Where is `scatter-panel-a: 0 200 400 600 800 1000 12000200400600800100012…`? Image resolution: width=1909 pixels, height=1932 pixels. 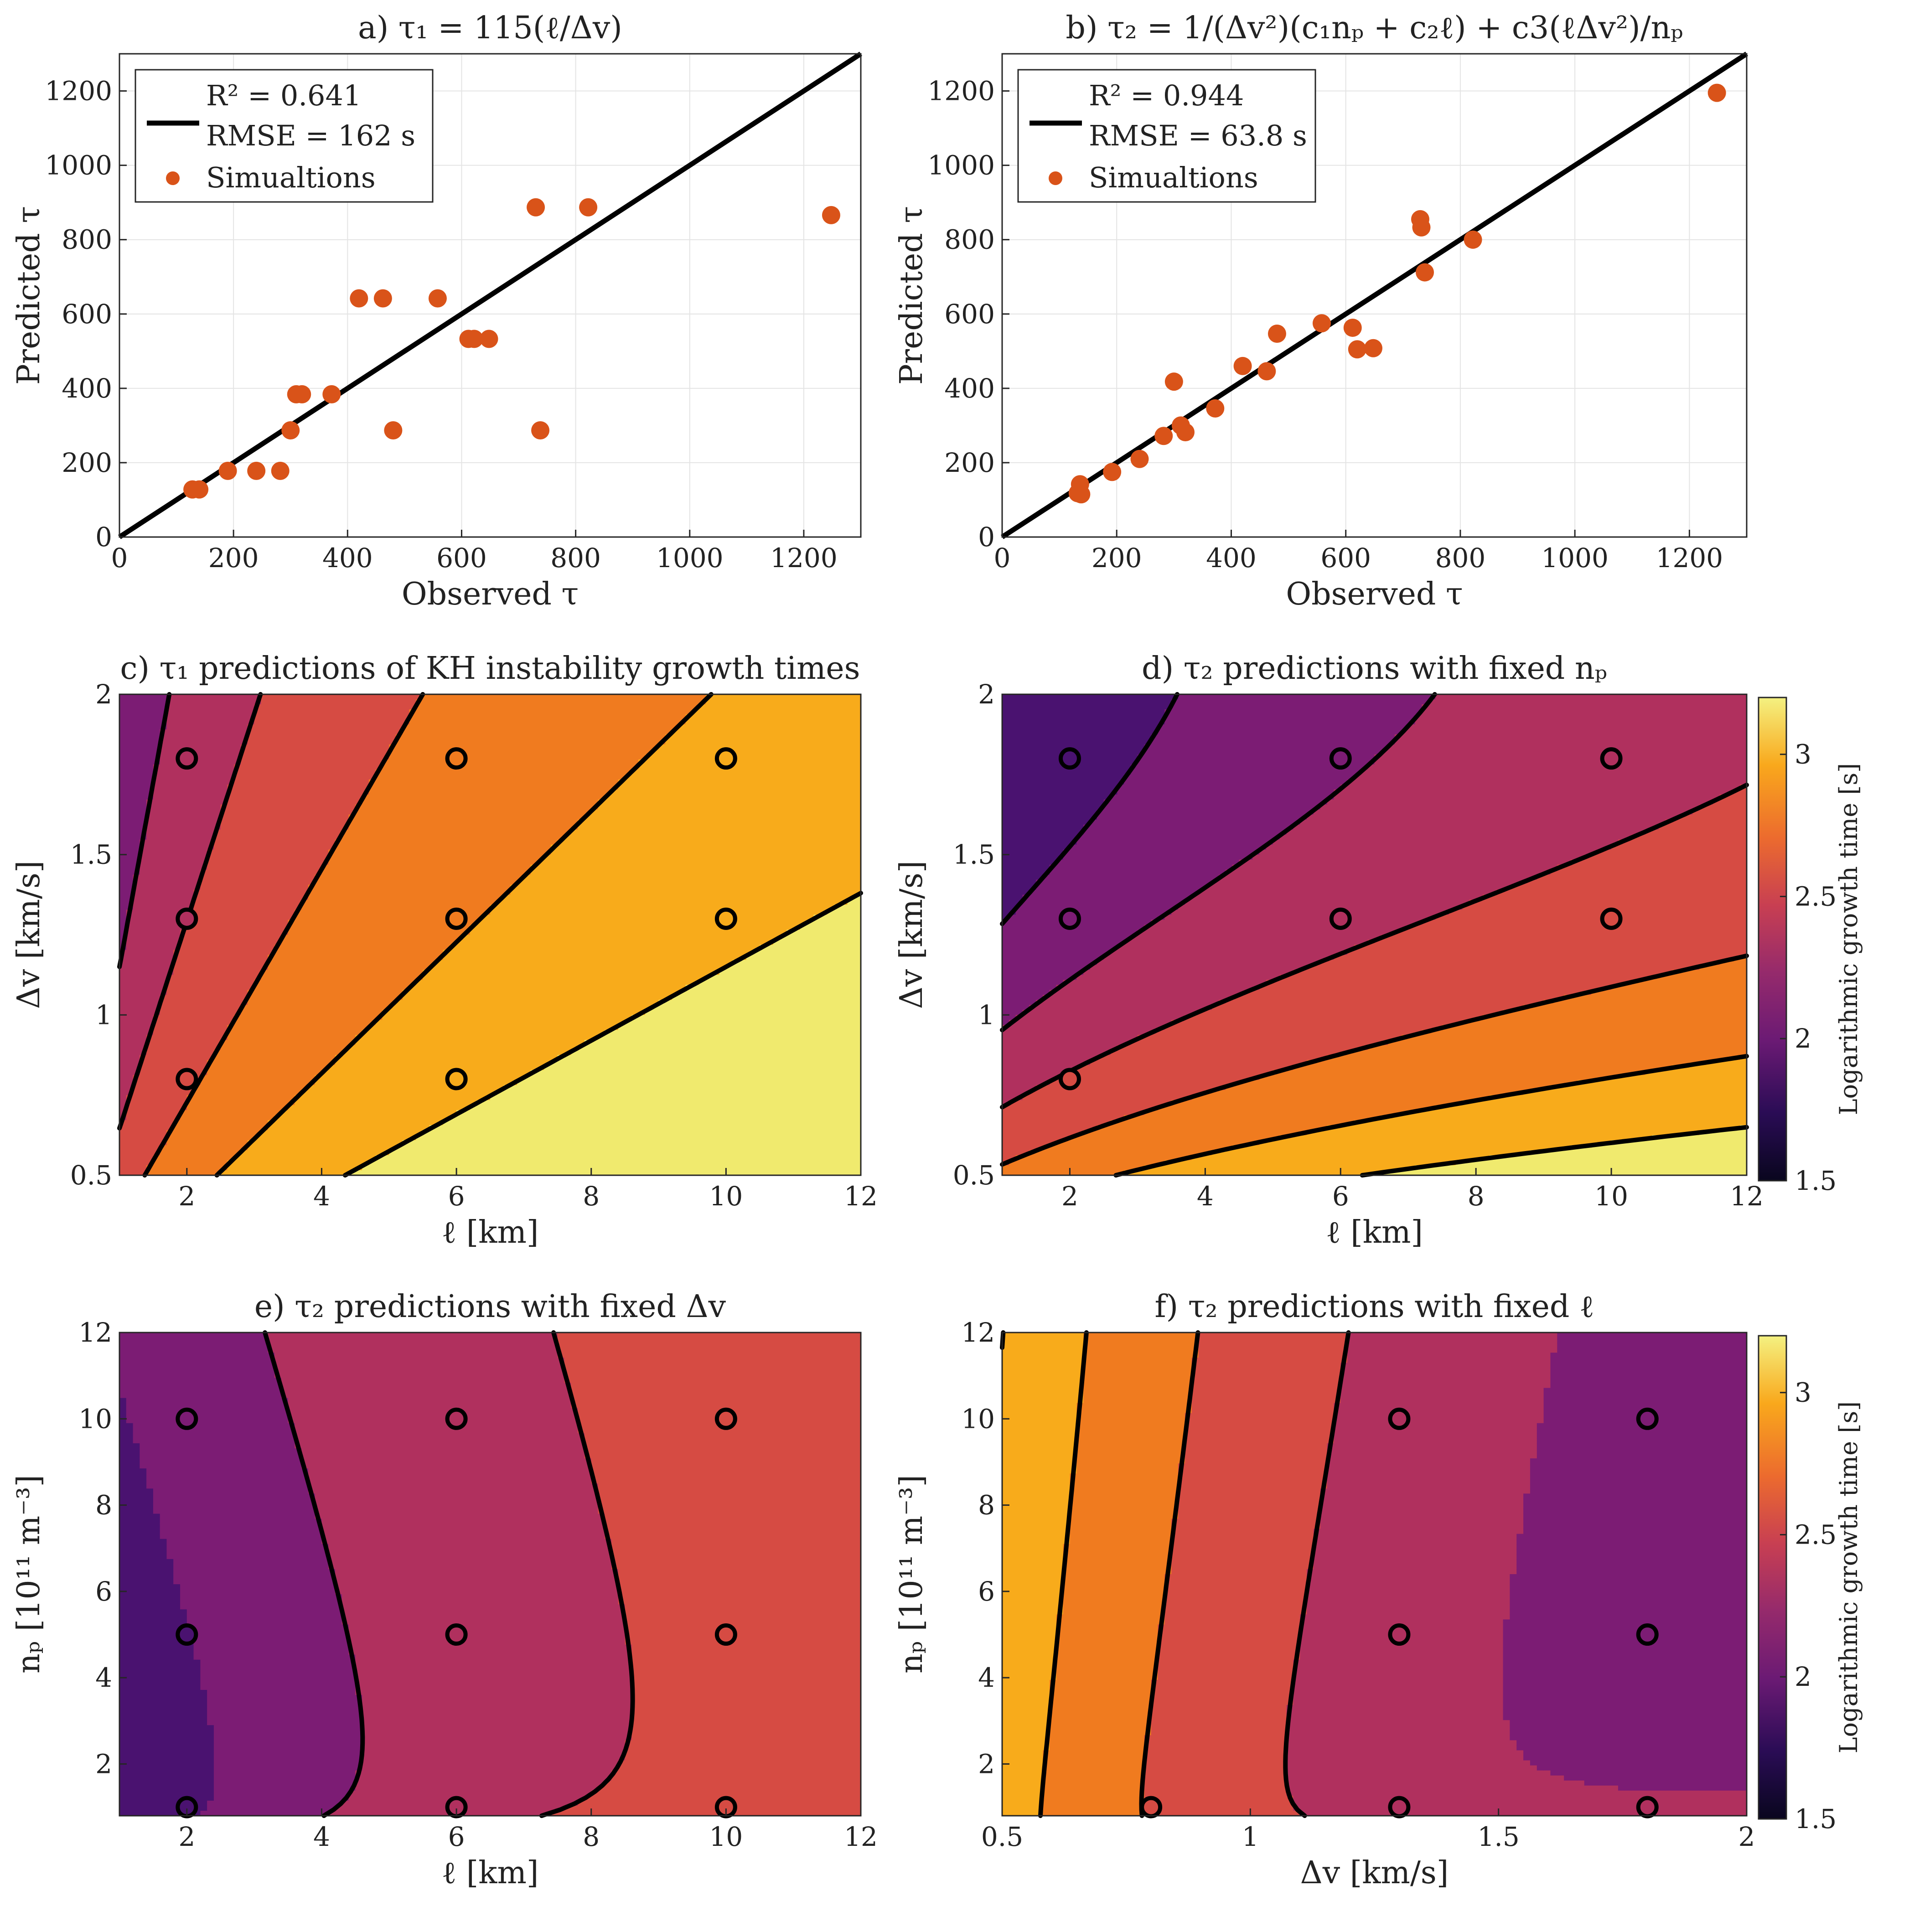 scatter-panel-a: 0 200 400 600 800 1000 12000200400600800100012… is located at coordinates (436, 311).